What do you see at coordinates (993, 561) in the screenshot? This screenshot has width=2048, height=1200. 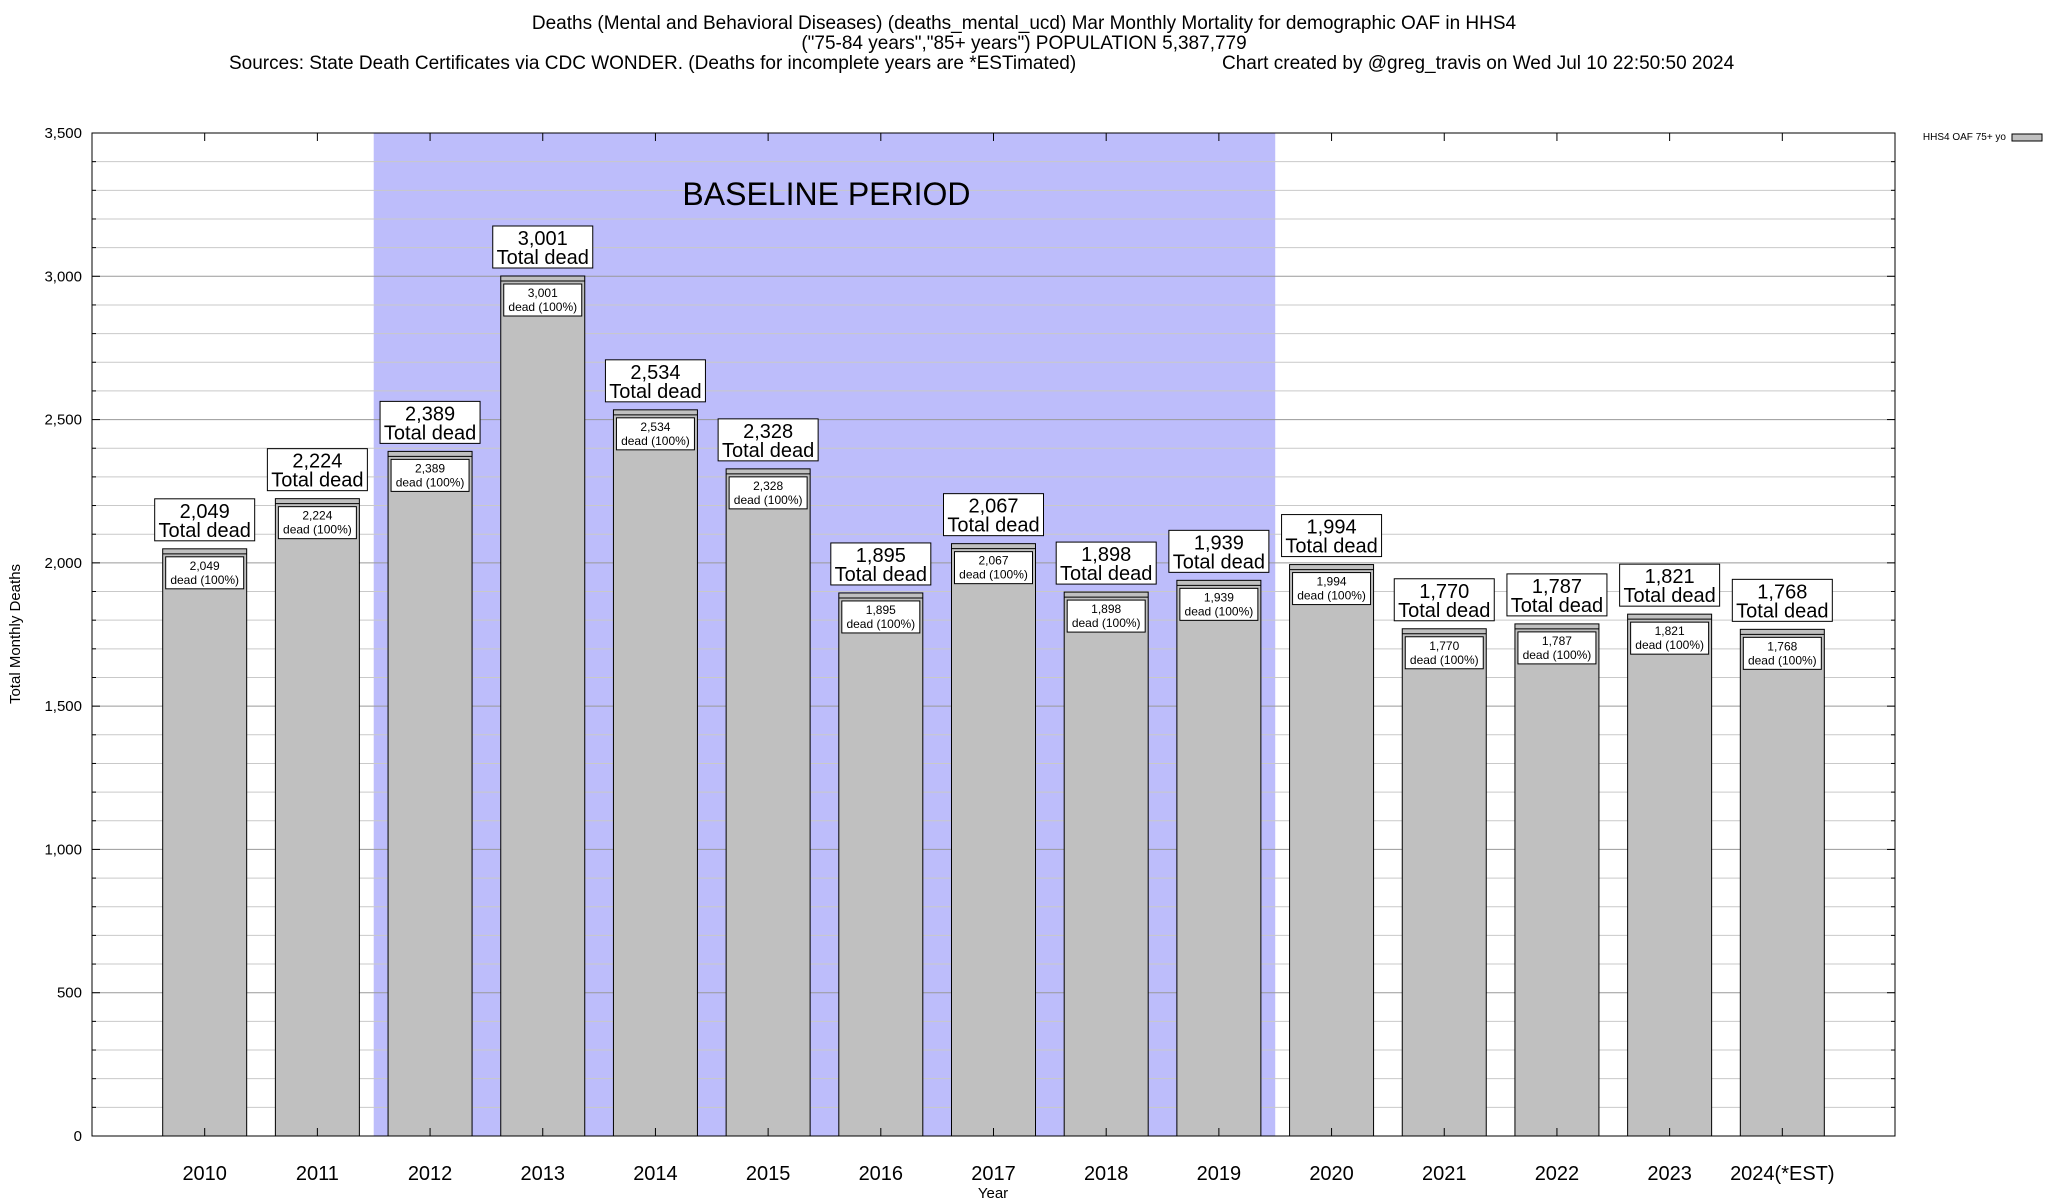 I see `inner-value-label: 2,067` at bounding box center [993, 561].